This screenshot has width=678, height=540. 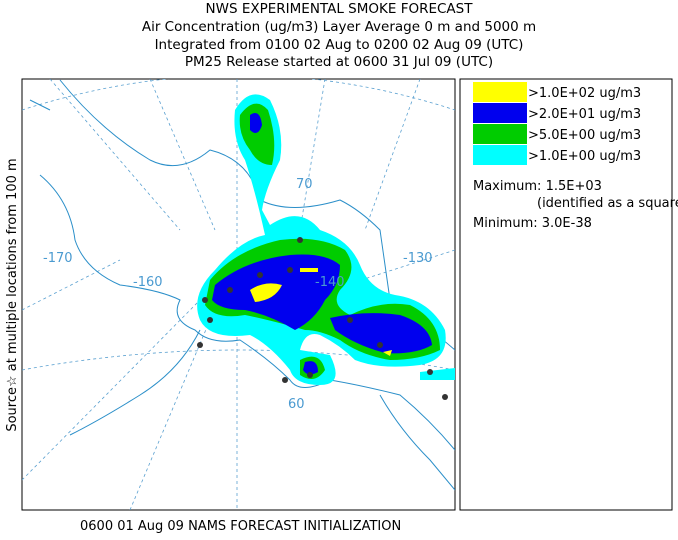 I want to click on source-markers, so click(x=322, y=318).